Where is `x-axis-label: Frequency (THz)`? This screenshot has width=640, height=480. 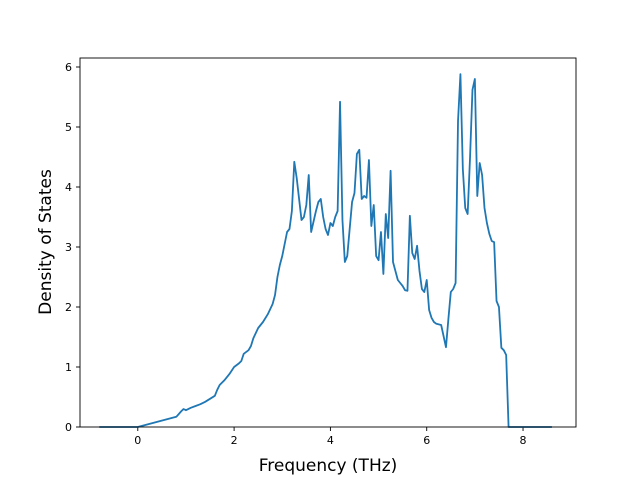
x-axis-label: Frequency (THz) is located at coordinates (328, 466).